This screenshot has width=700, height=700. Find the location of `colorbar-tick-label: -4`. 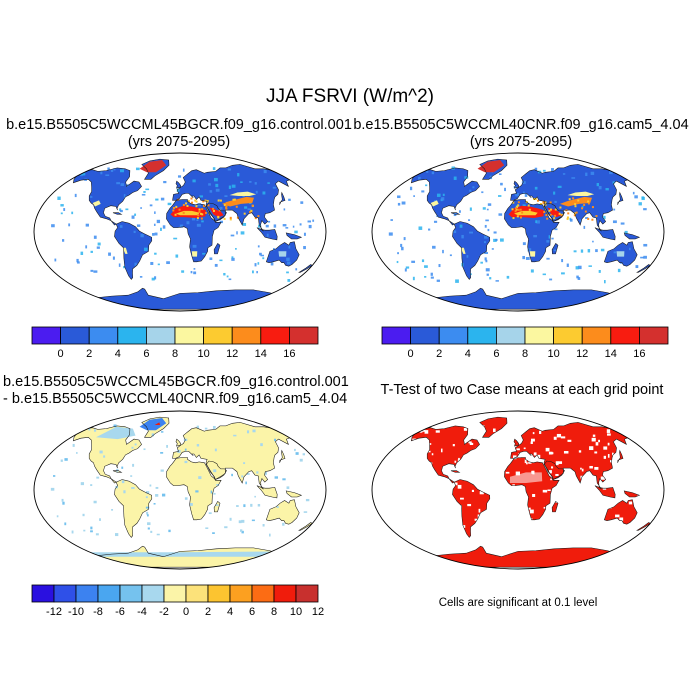

colorbar-tick-label: -4 is located at coordinates (142, 612).